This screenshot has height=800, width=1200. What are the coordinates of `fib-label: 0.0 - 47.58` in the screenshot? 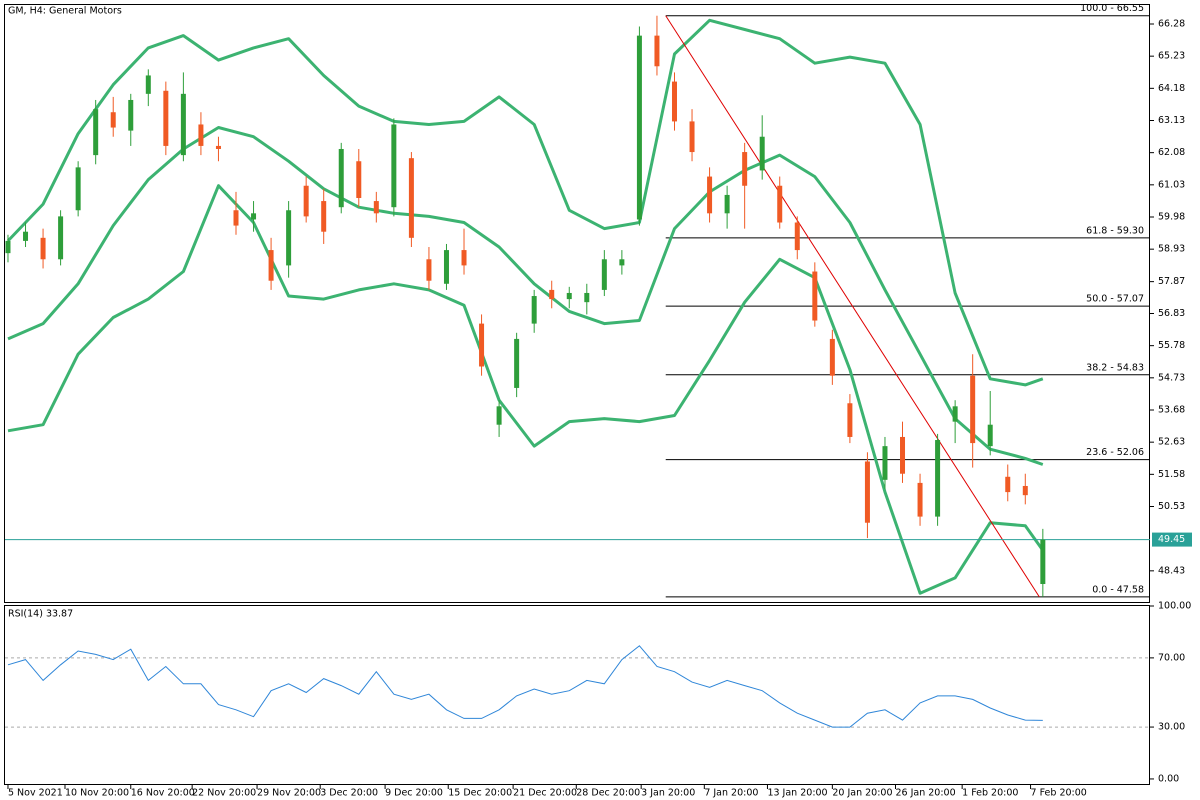 It's located at (1118, 589).